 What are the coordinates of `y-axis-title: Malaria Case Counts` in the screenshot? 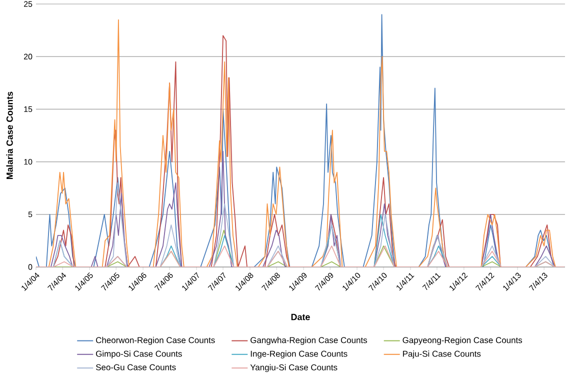 It's located at (9, 136).